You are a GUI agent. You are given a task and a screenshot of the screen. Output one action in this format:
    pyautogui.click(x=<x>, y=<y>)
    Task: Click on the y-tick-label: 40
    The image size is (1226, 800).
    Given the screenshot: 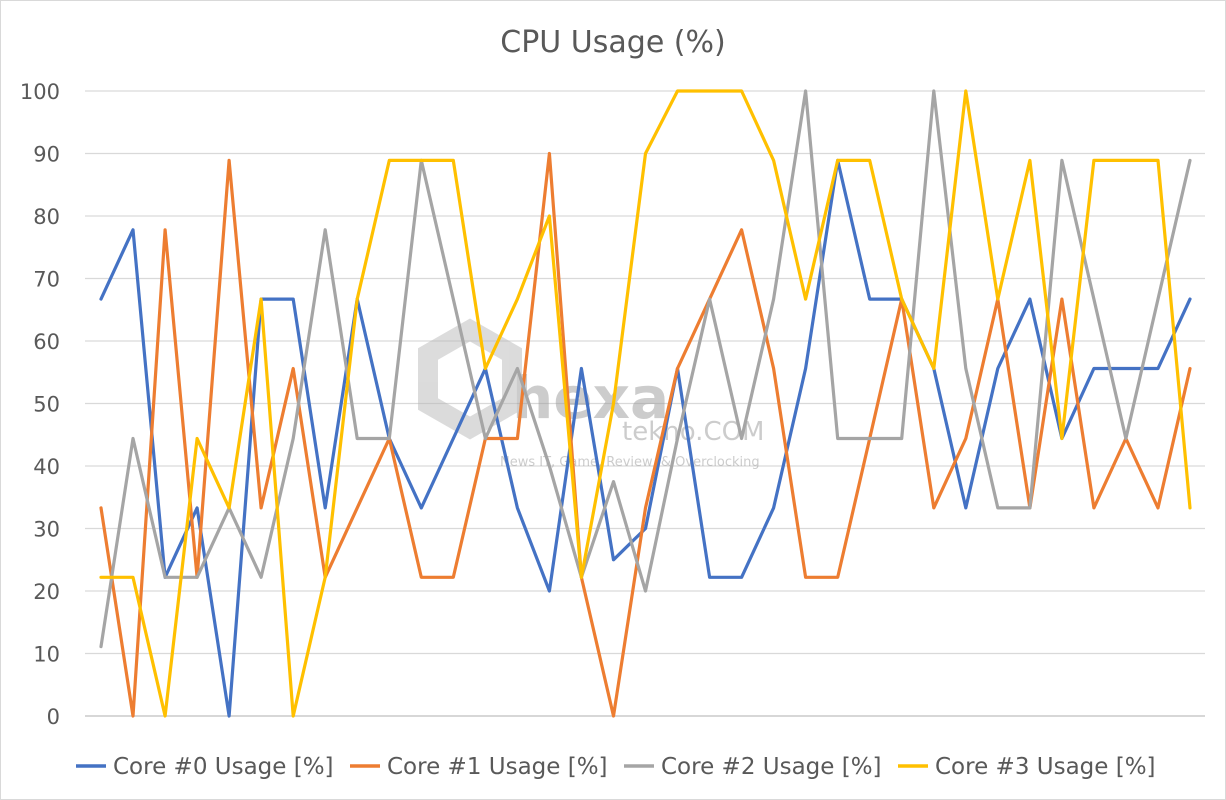 What is the action you would take?
    pyautogui.click(x=46, y=467)
    